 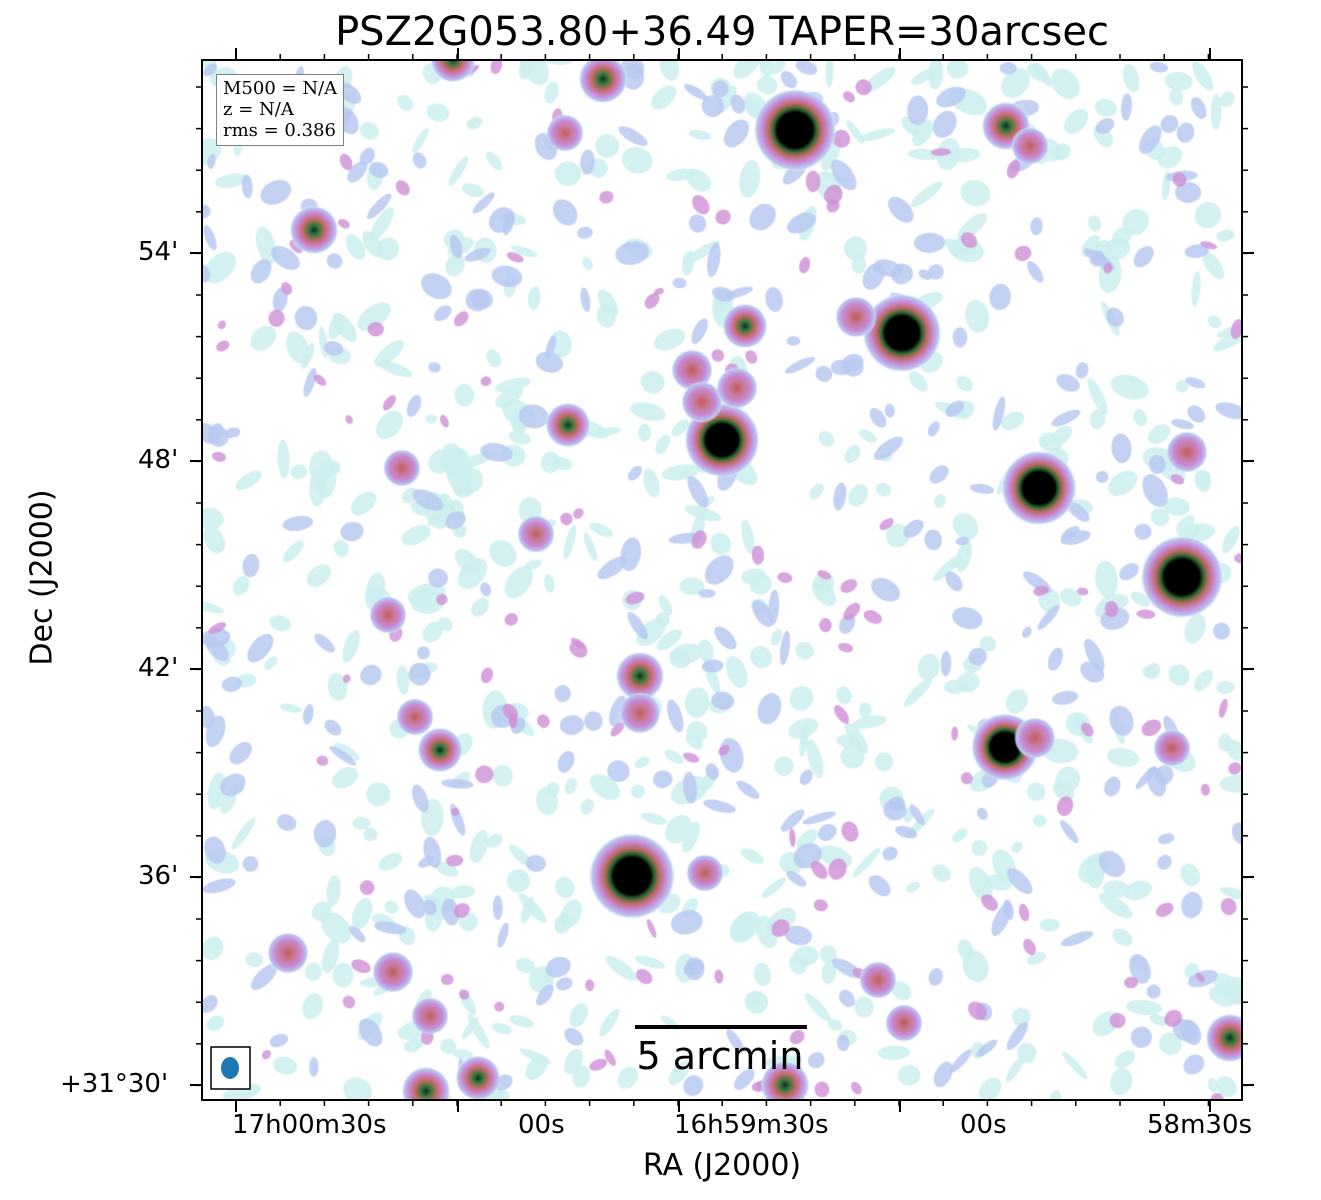 I want to click on beam-ellipse, so click(x=230, y=1068).